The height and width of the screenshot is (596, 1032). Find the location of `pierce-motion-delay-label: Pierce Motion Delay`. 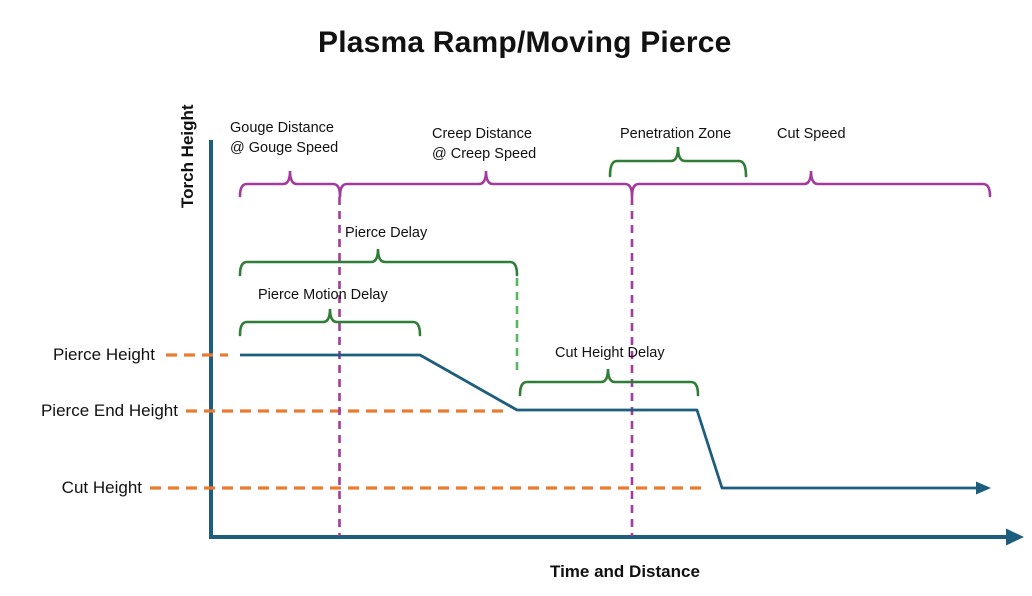

pierce-motion-delay-label: Pierce Motion Delay is located at coordinates (323, 295).